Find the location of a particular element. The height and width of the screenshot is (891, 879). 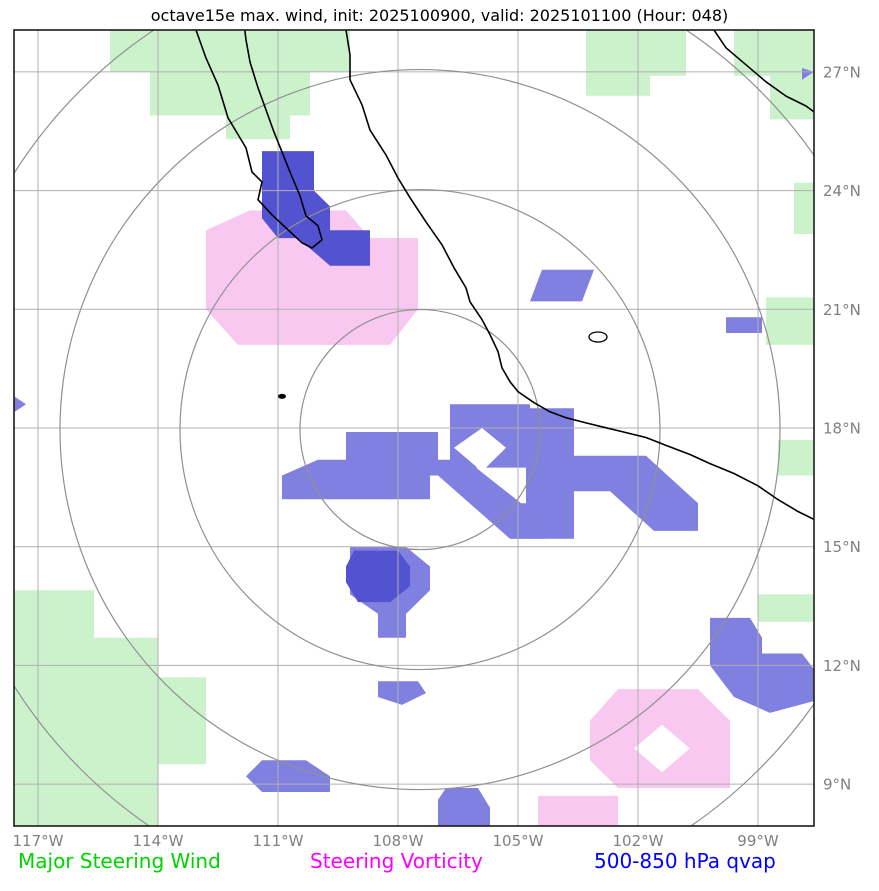

legend-steering-wind-label: Major Steering Wind is located at coordinates (119, 861).